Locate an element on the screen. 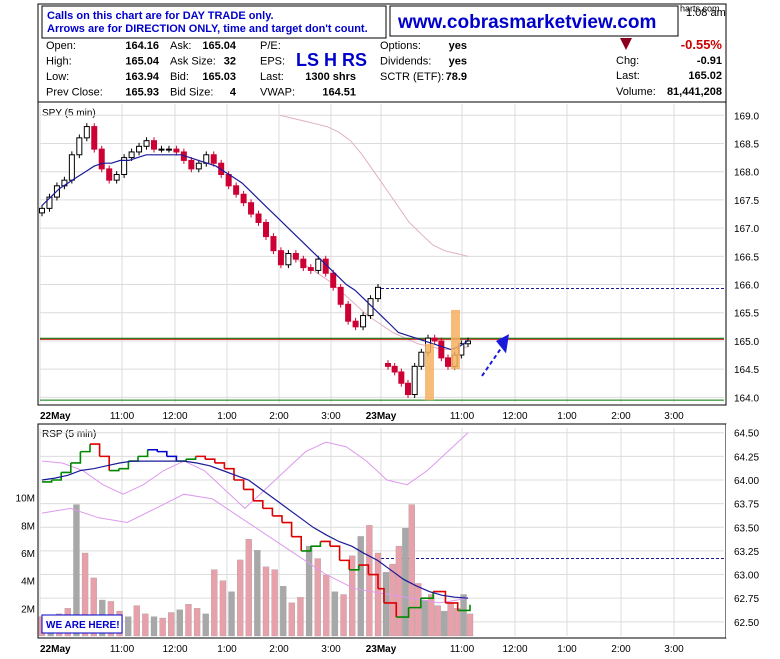 The height and width of the screenshot is (659, 780). quote-label: Prev Close: is located at coordinates (74, 93).